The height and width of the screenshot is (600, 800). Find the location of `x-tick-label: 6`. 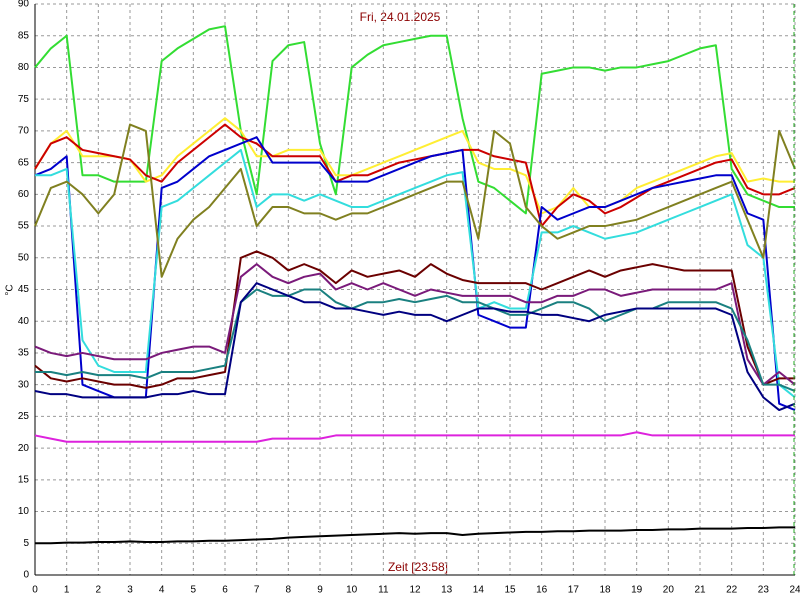

x-tick-label: 6 is located at coordinates (225, 590).